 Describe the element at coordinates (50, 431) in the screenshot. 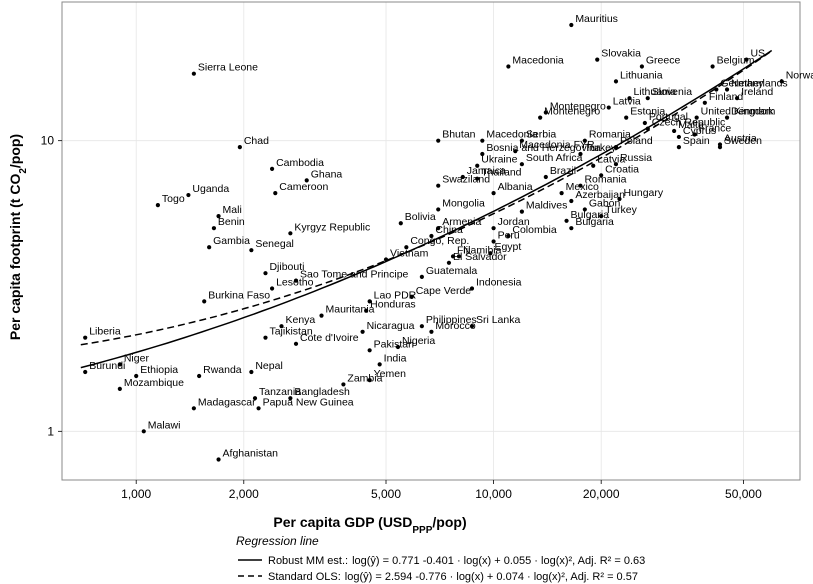

I see `y-tick-label: 1` at that location.